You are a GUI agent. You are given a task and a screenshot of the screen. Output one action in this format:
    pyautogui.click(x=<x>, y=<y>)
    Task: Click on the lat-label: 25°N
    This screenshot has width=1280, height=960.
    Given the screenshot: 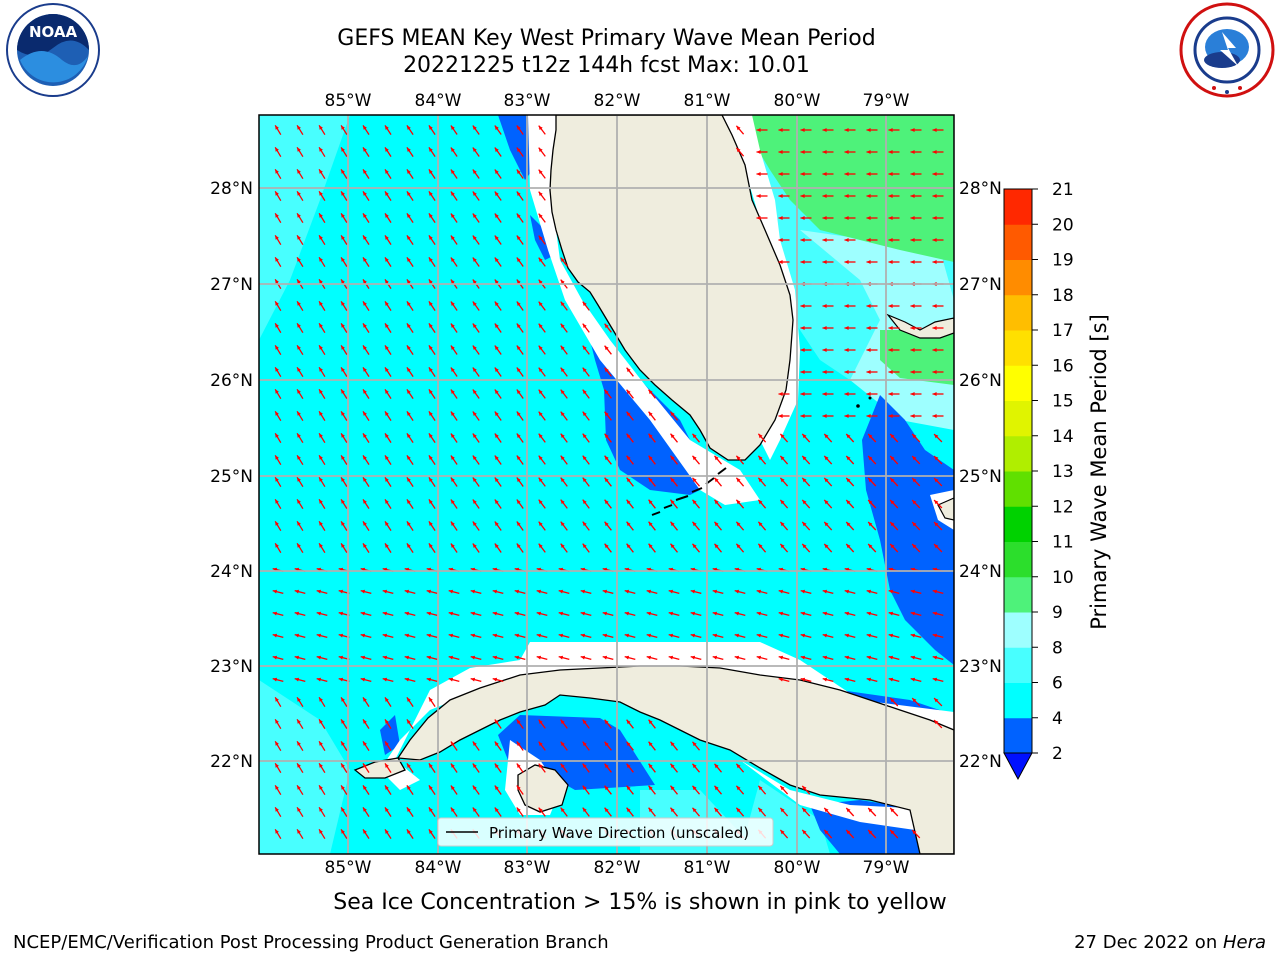 What is the action you would take?
    pyautogui.click(x=980, y=477)
    